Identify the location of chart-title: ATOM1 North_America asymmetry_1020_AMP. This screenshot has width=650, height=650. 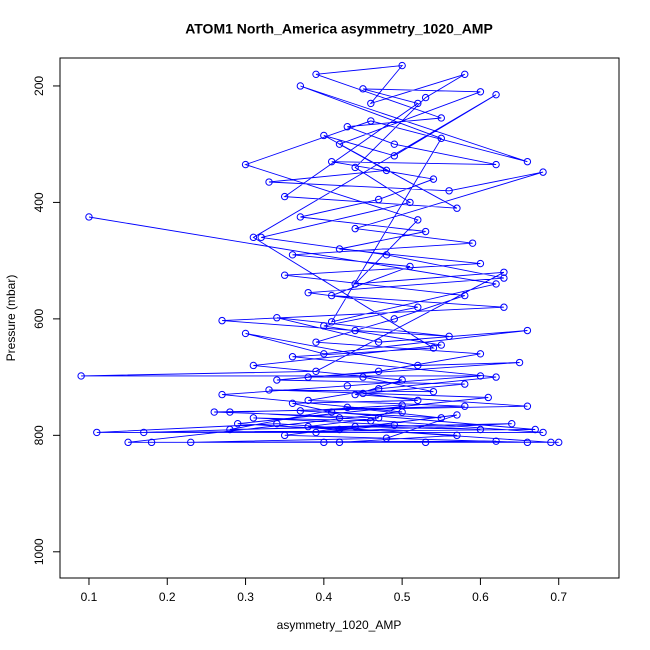
(339, 29).